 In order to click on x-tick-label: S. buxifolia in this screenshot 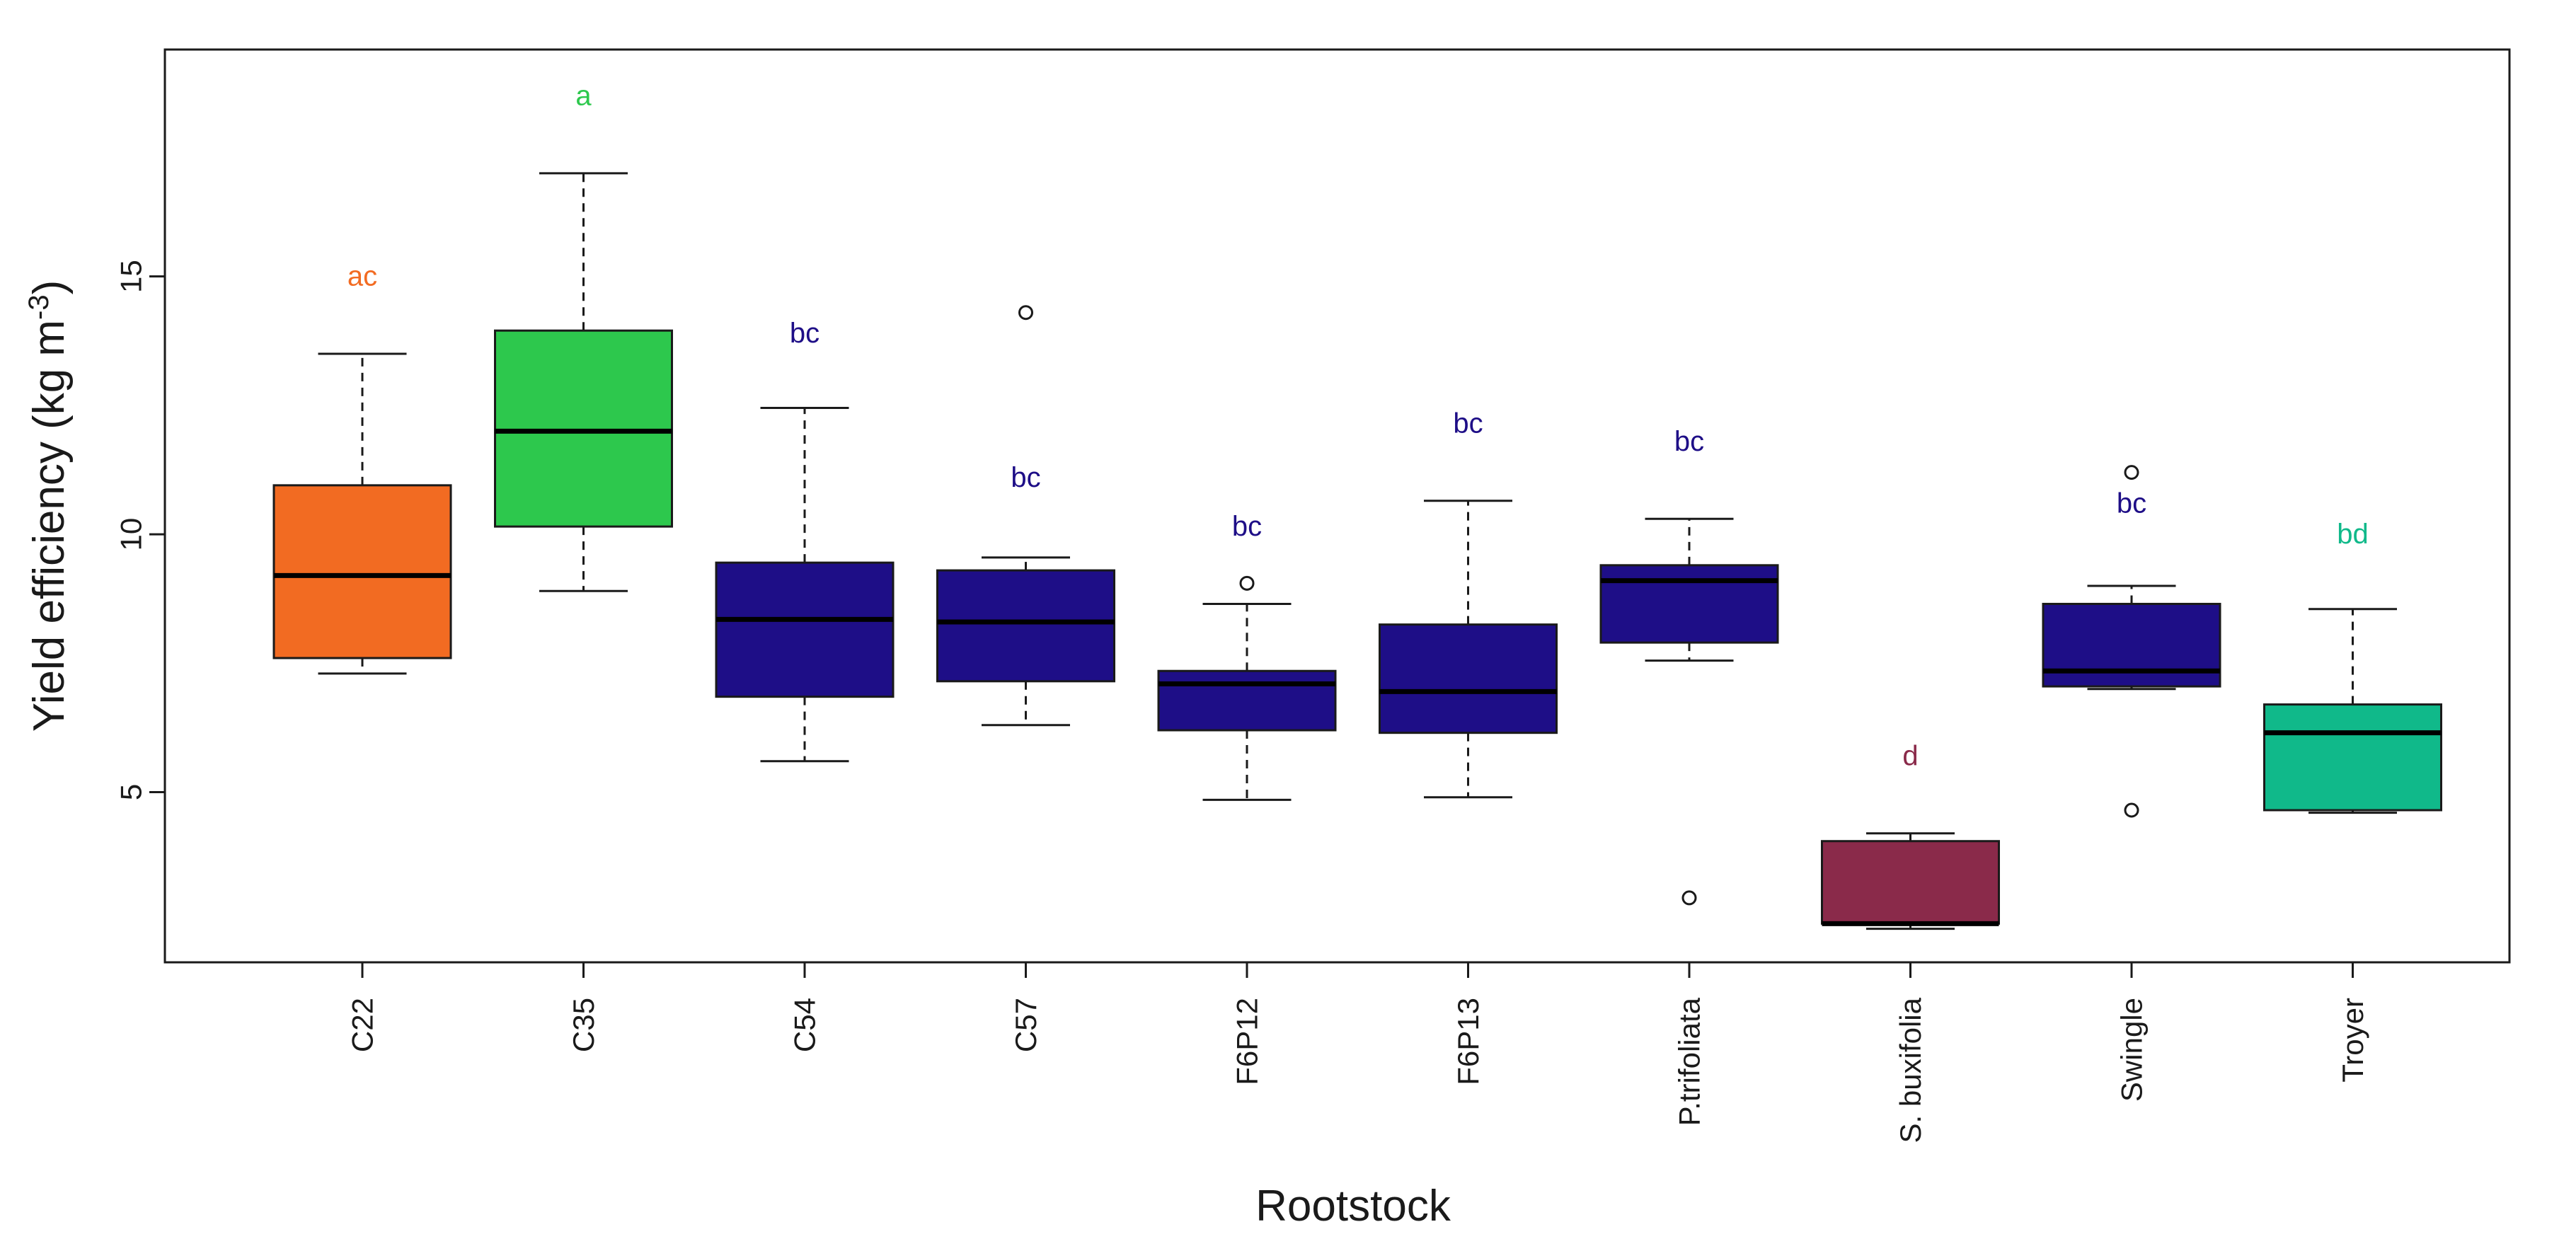, I will do `click(1911, 1070)`.